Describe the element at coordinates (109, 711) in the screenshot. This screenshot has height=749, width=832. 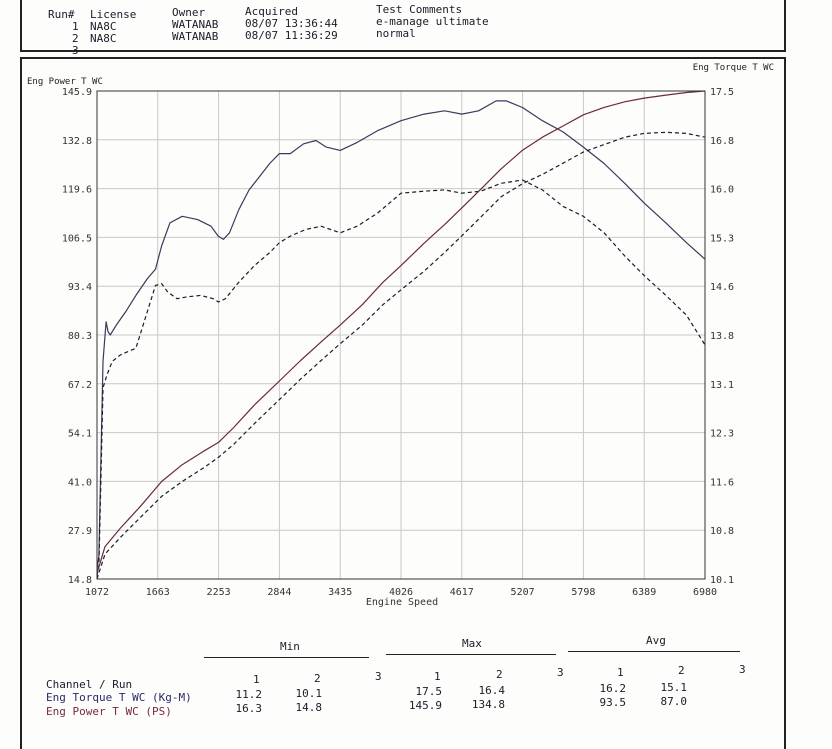
I see `power-row-label: Eng Power T WC (PS)` at that location.